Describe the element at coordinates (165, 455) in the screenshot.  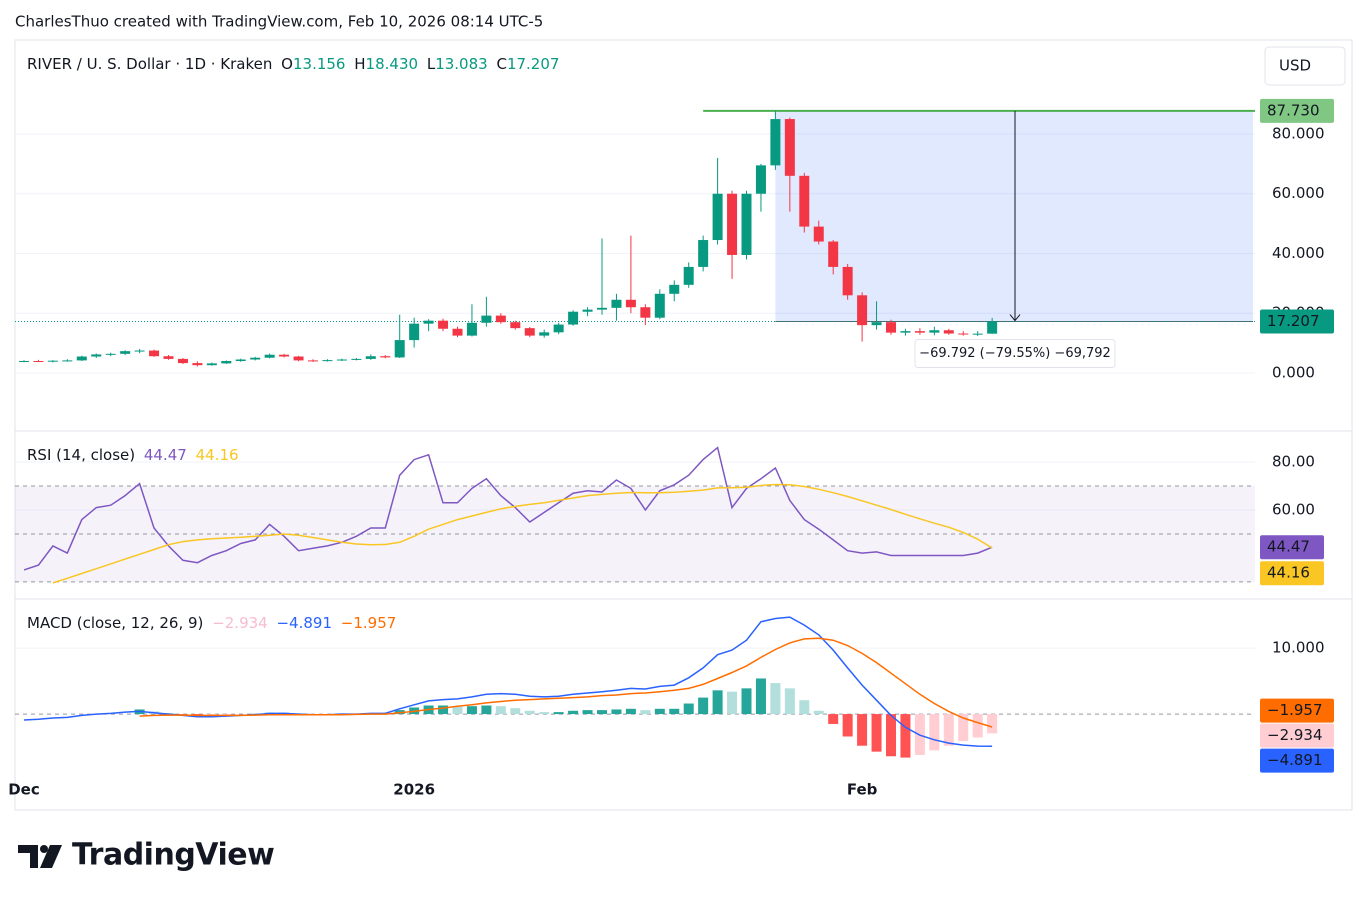
I see `legend-value: 44.47` at that location.